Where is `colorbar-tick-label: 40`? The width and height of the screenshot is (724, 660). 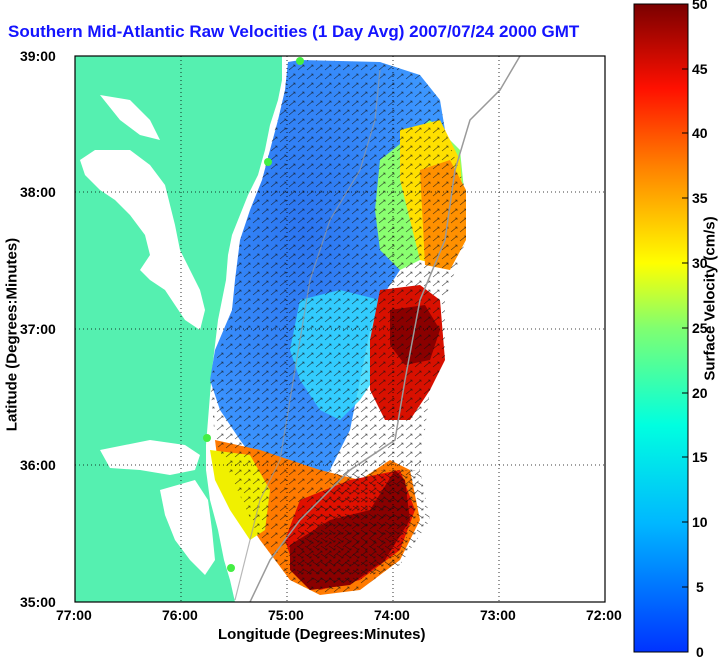 colorbar-tick-label: 40 is located at coordinates (700, 133).